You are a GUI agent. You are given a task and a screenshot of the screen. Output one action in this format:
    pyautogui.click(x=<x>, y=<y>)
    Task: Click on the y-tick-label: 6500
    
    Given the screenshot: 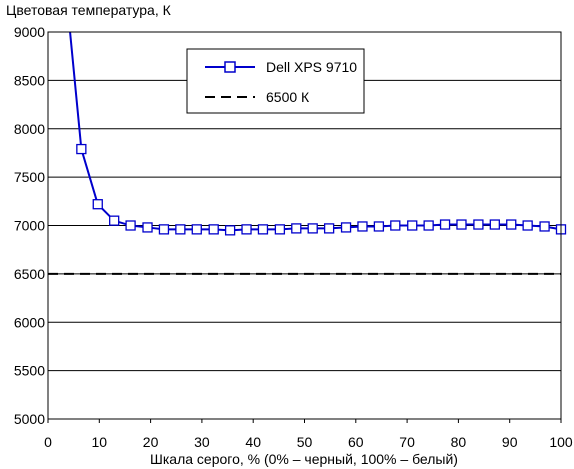 What is the action you would take?
    pyautogui.click(x=29, y=274)
    